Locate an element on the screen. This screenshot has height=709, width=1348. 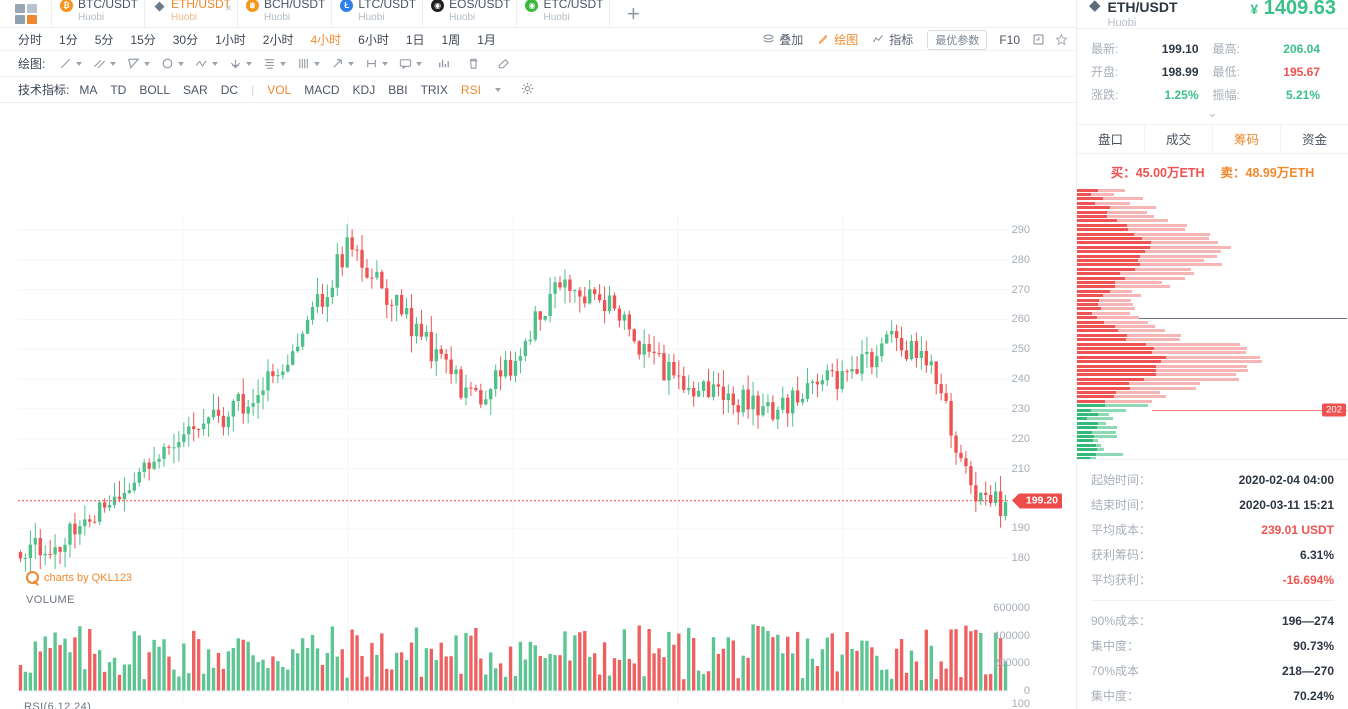
tool-fibonacci is located at coordinates (275, 64).